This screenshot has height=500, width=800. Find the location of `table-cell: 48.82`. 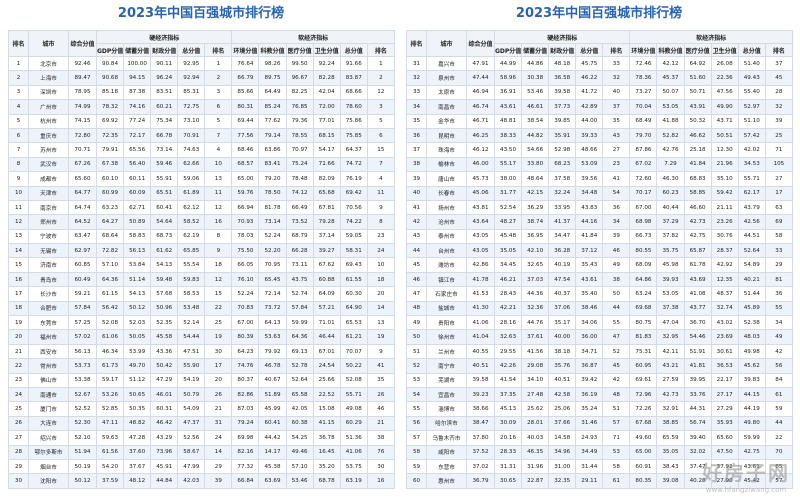

table-cell: 48.82 is located at coordinates (137, 423).